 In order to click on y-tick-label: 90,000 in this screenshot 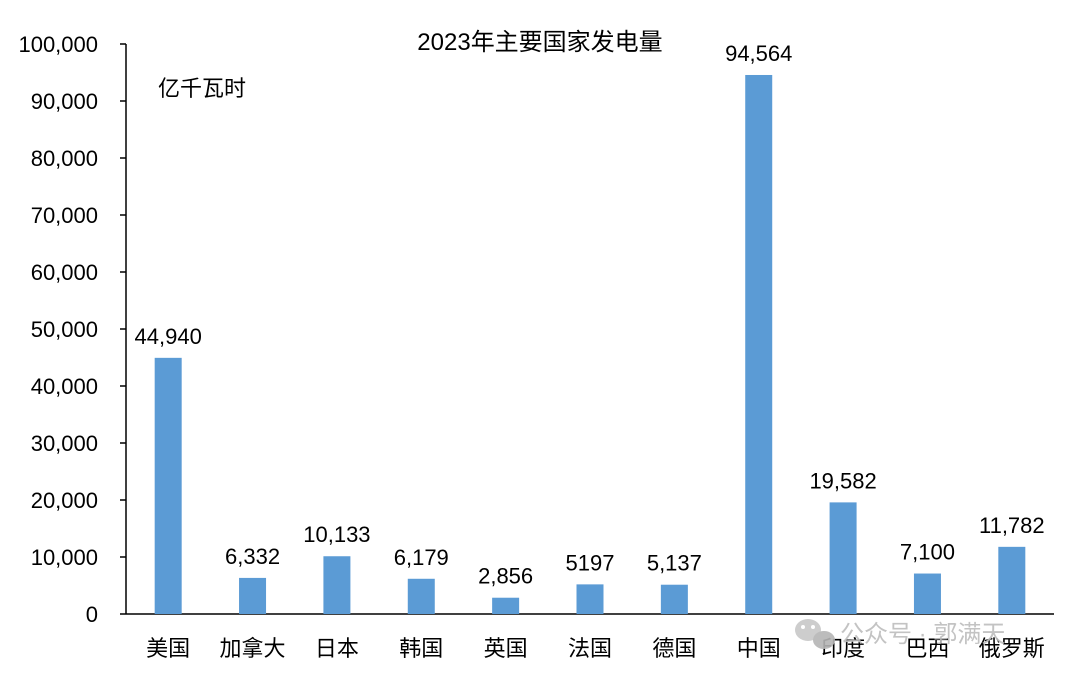, I will do `click(64, 101)`.